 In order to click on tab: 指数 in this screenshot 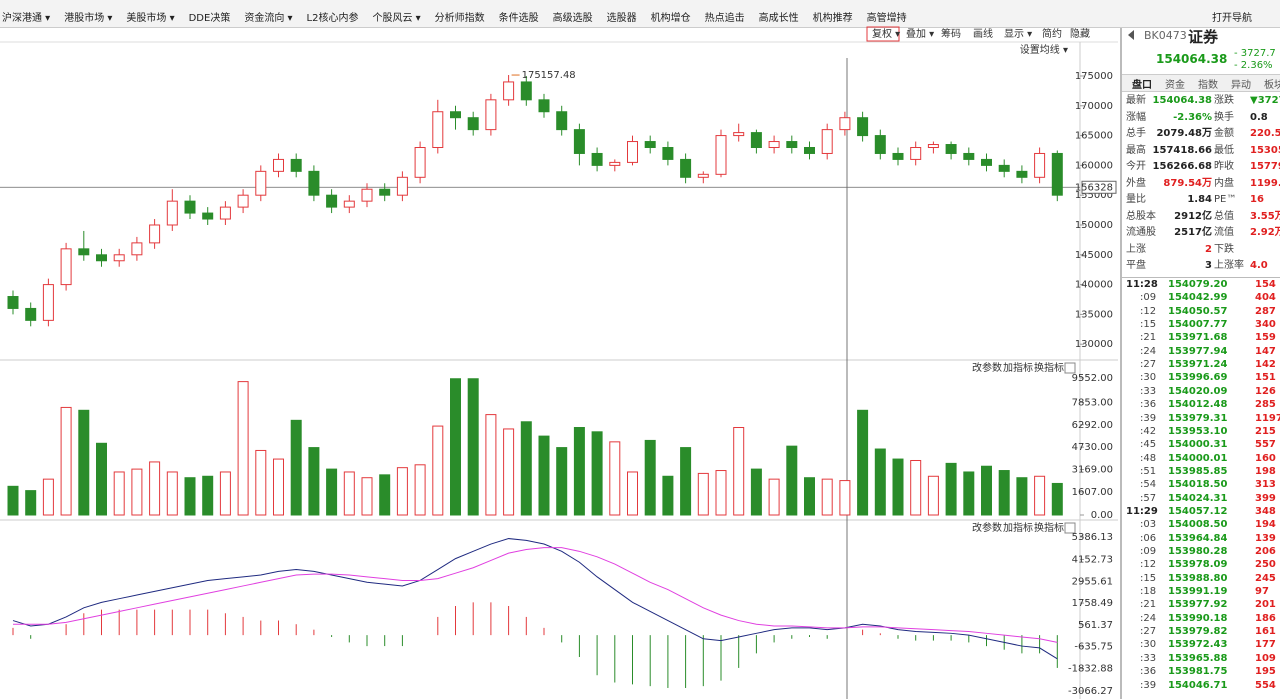, I will do `click(1208, 85)`.